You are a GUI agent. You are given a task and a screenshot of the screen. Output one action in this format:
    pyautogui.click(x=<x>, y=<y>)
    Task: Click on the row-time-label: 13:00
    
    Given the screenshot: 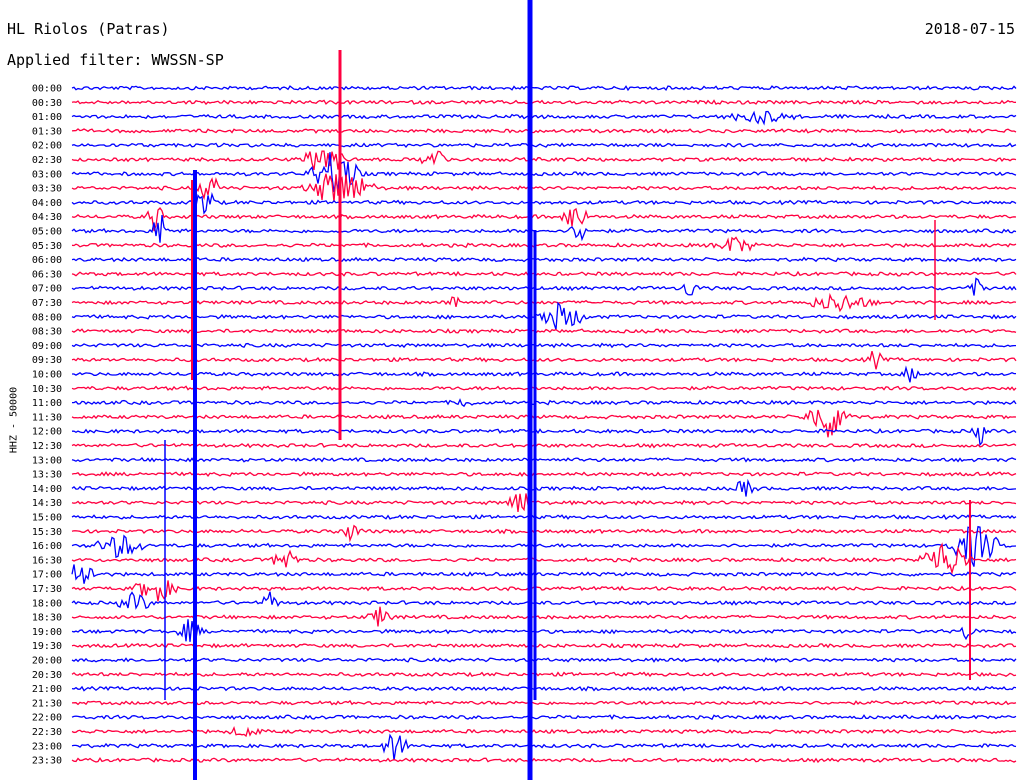 What is the action you would take?
    pyautogui.click(x=47, y=460)
    